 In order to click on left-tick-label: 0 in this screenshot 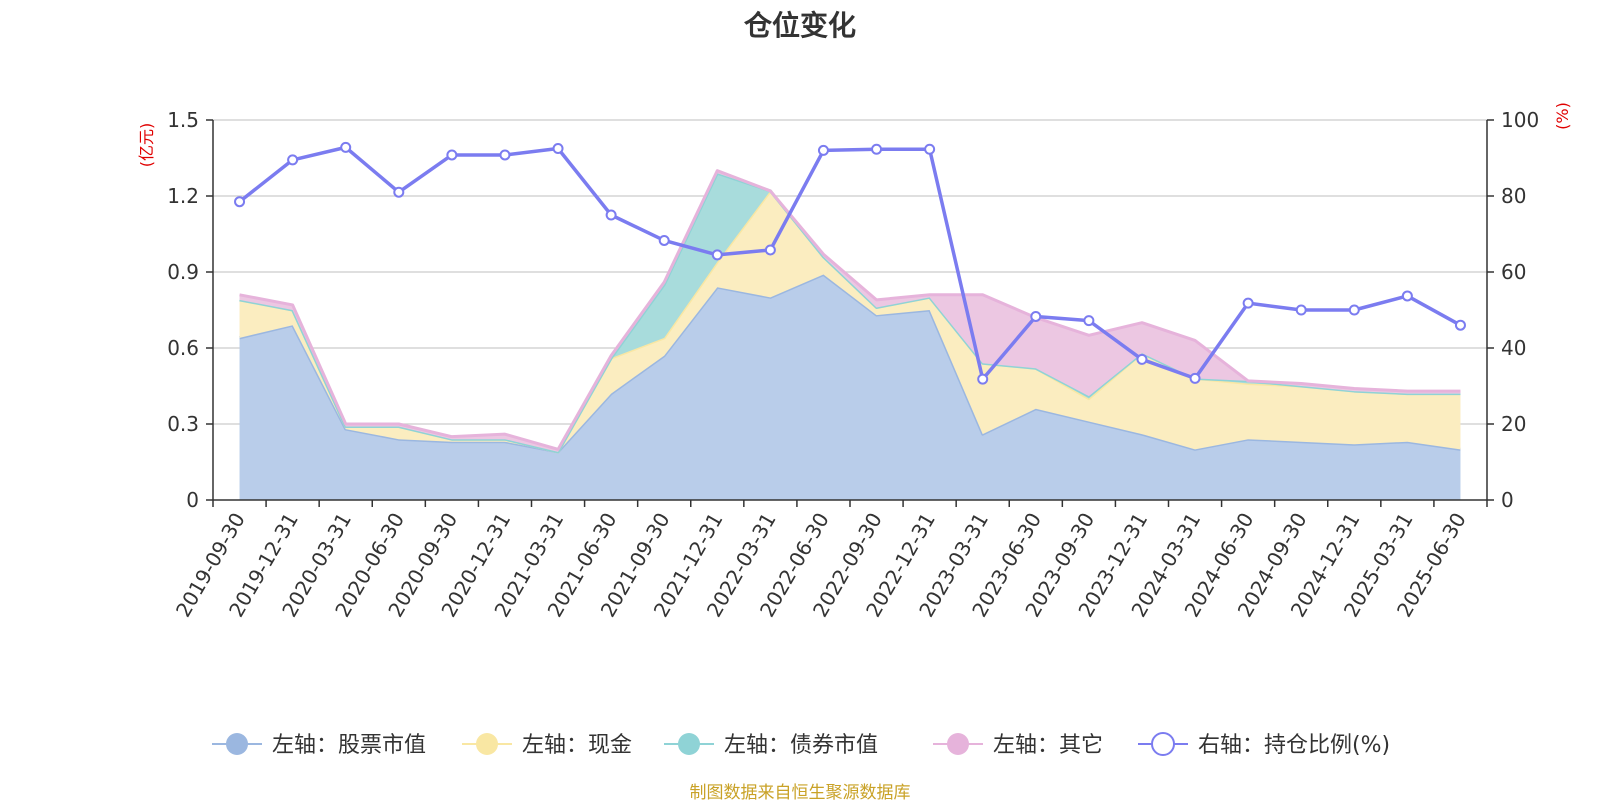, I will do `click(192, 500)`.